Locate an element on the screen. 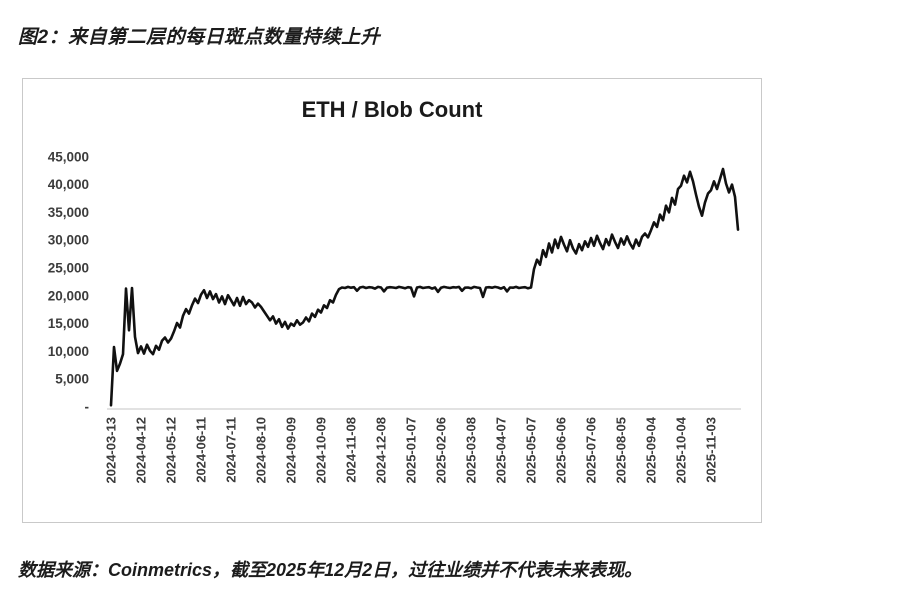  x-axis-tick-label: 2025-03-08 is located at coordinates (471, 450).